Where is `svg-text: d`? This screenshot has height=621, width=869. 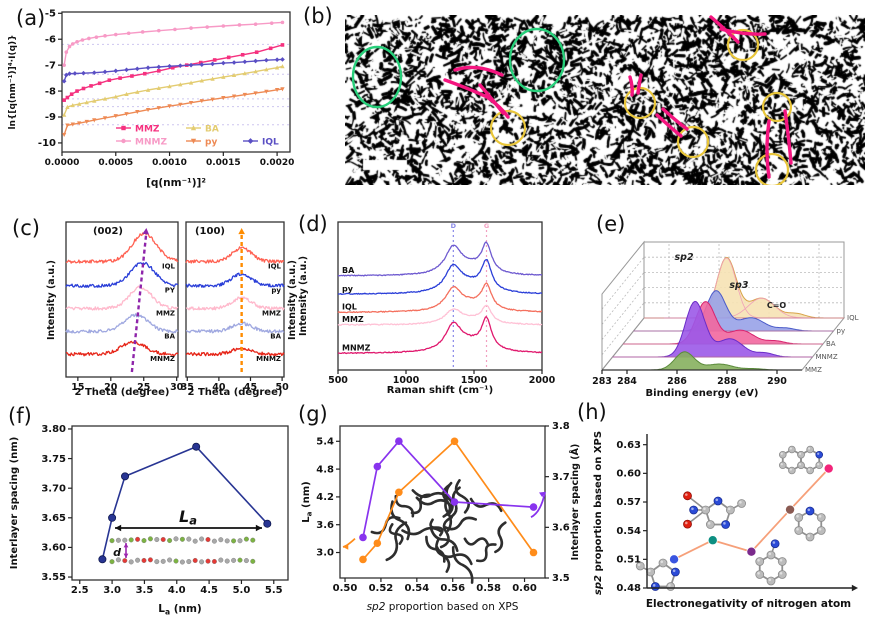
svg-text: d is located at coordinates (117, 552).